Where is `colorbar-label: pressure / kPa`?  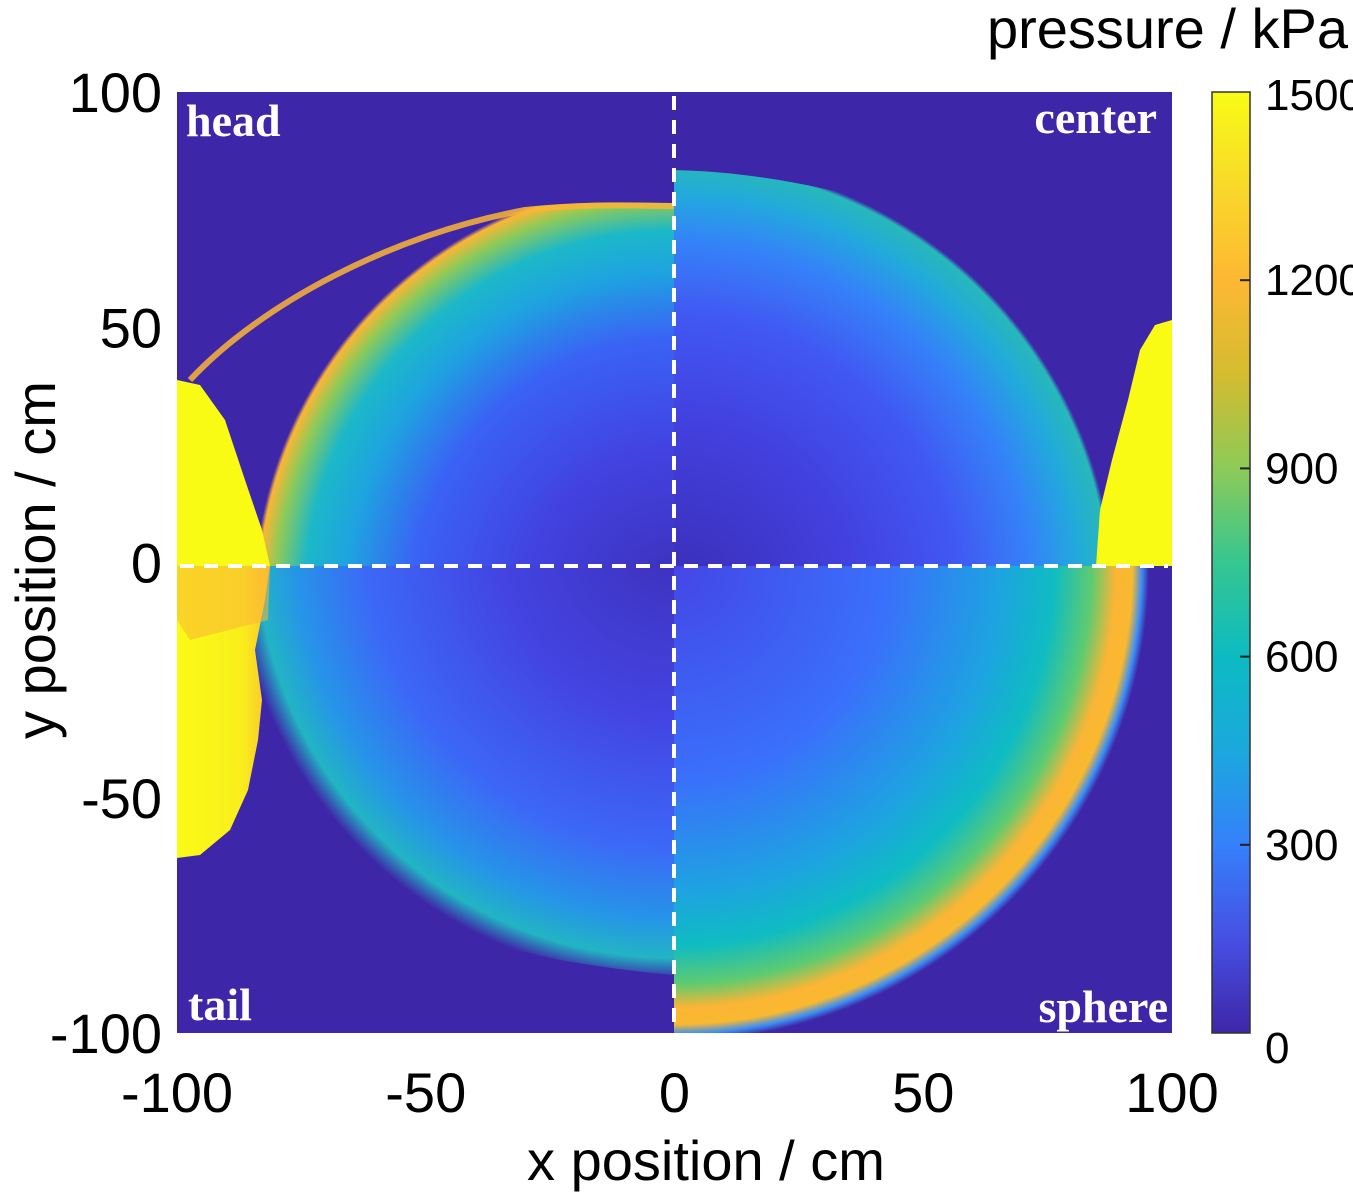 colorbar-label: pressure / kPa is located at coordinates (1168, 30).